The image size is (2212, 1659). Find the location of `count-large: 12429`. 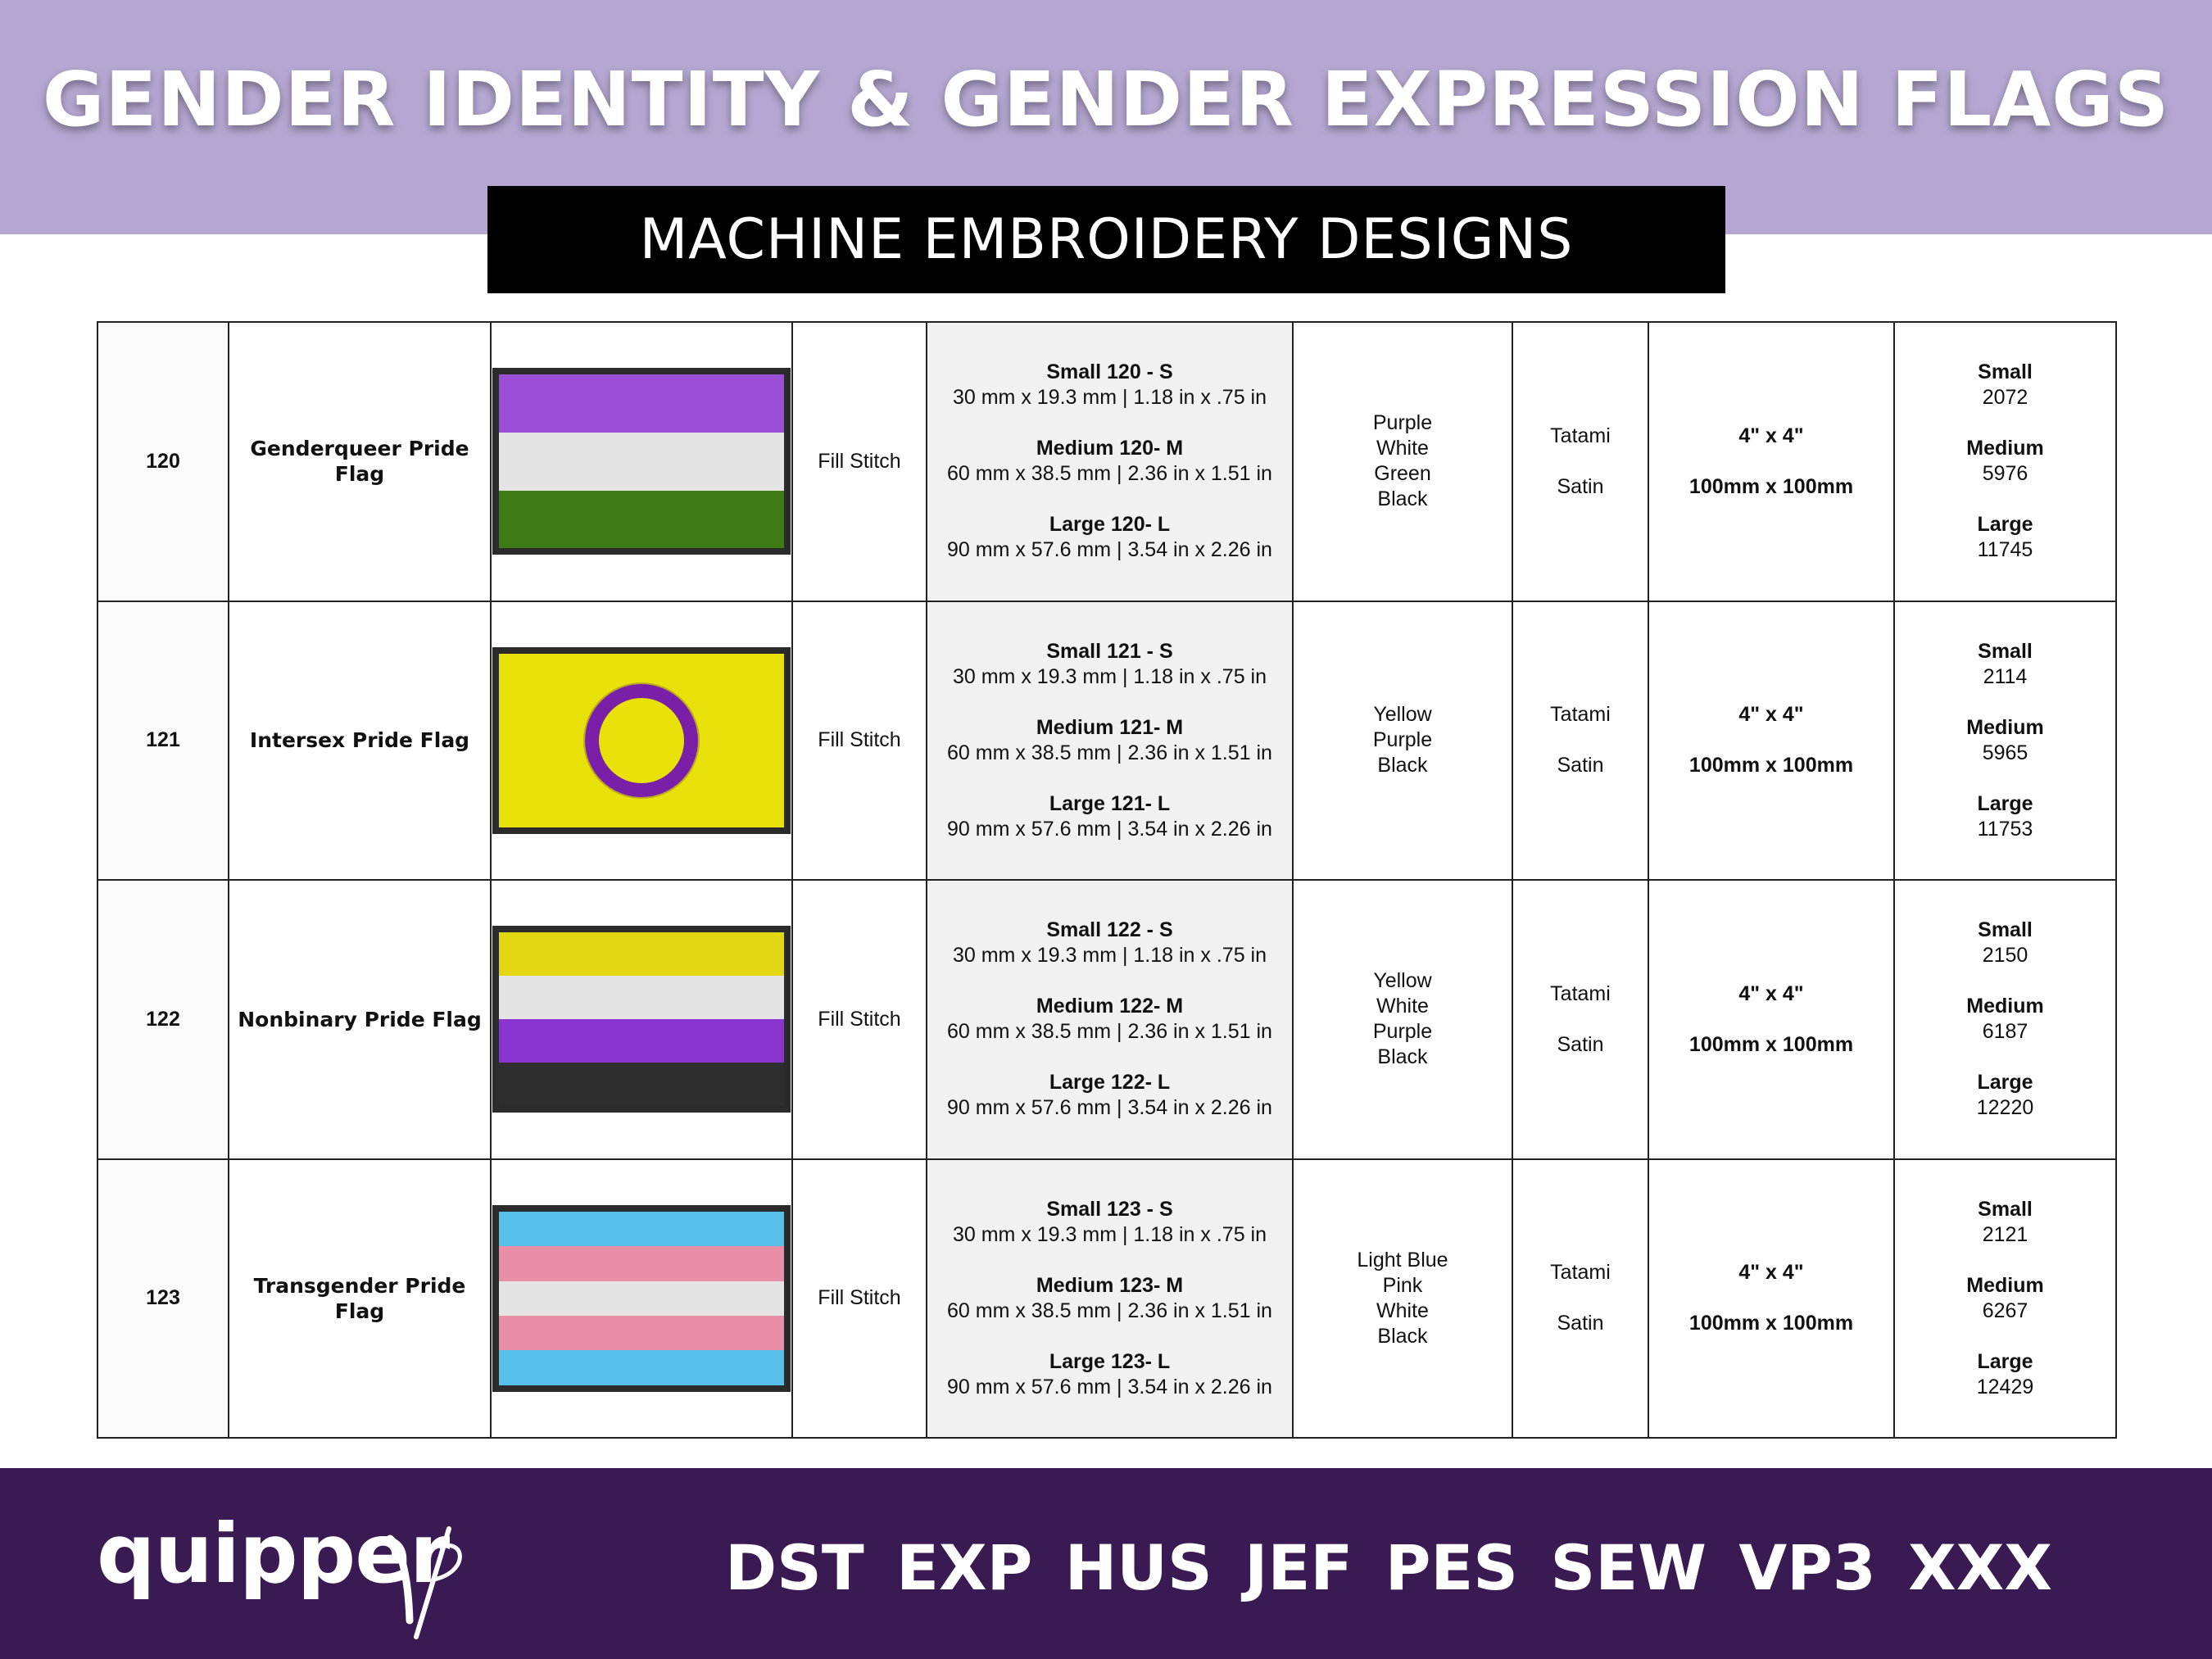

count-large: 12429 is located at coordinates (2005, 1386).